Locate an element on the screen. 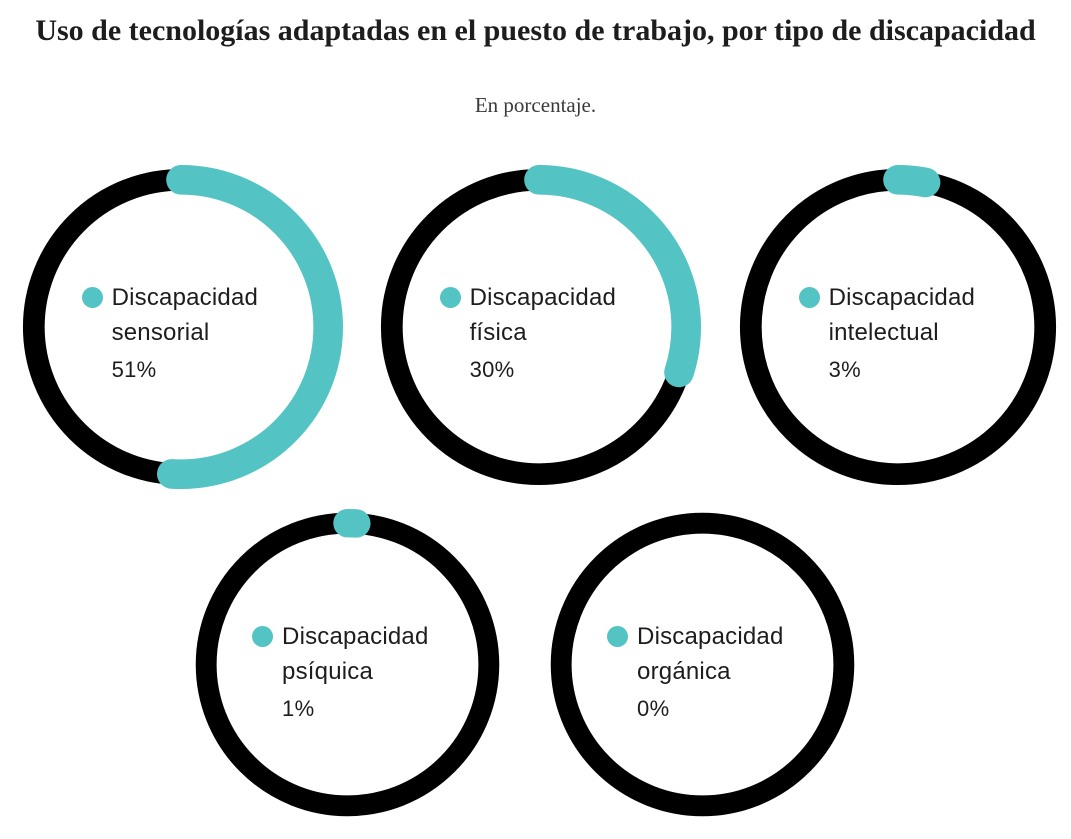  donut-discapacidad-sensorial: Discapacidad sensorial 51% is located at coordinates (181, 327).